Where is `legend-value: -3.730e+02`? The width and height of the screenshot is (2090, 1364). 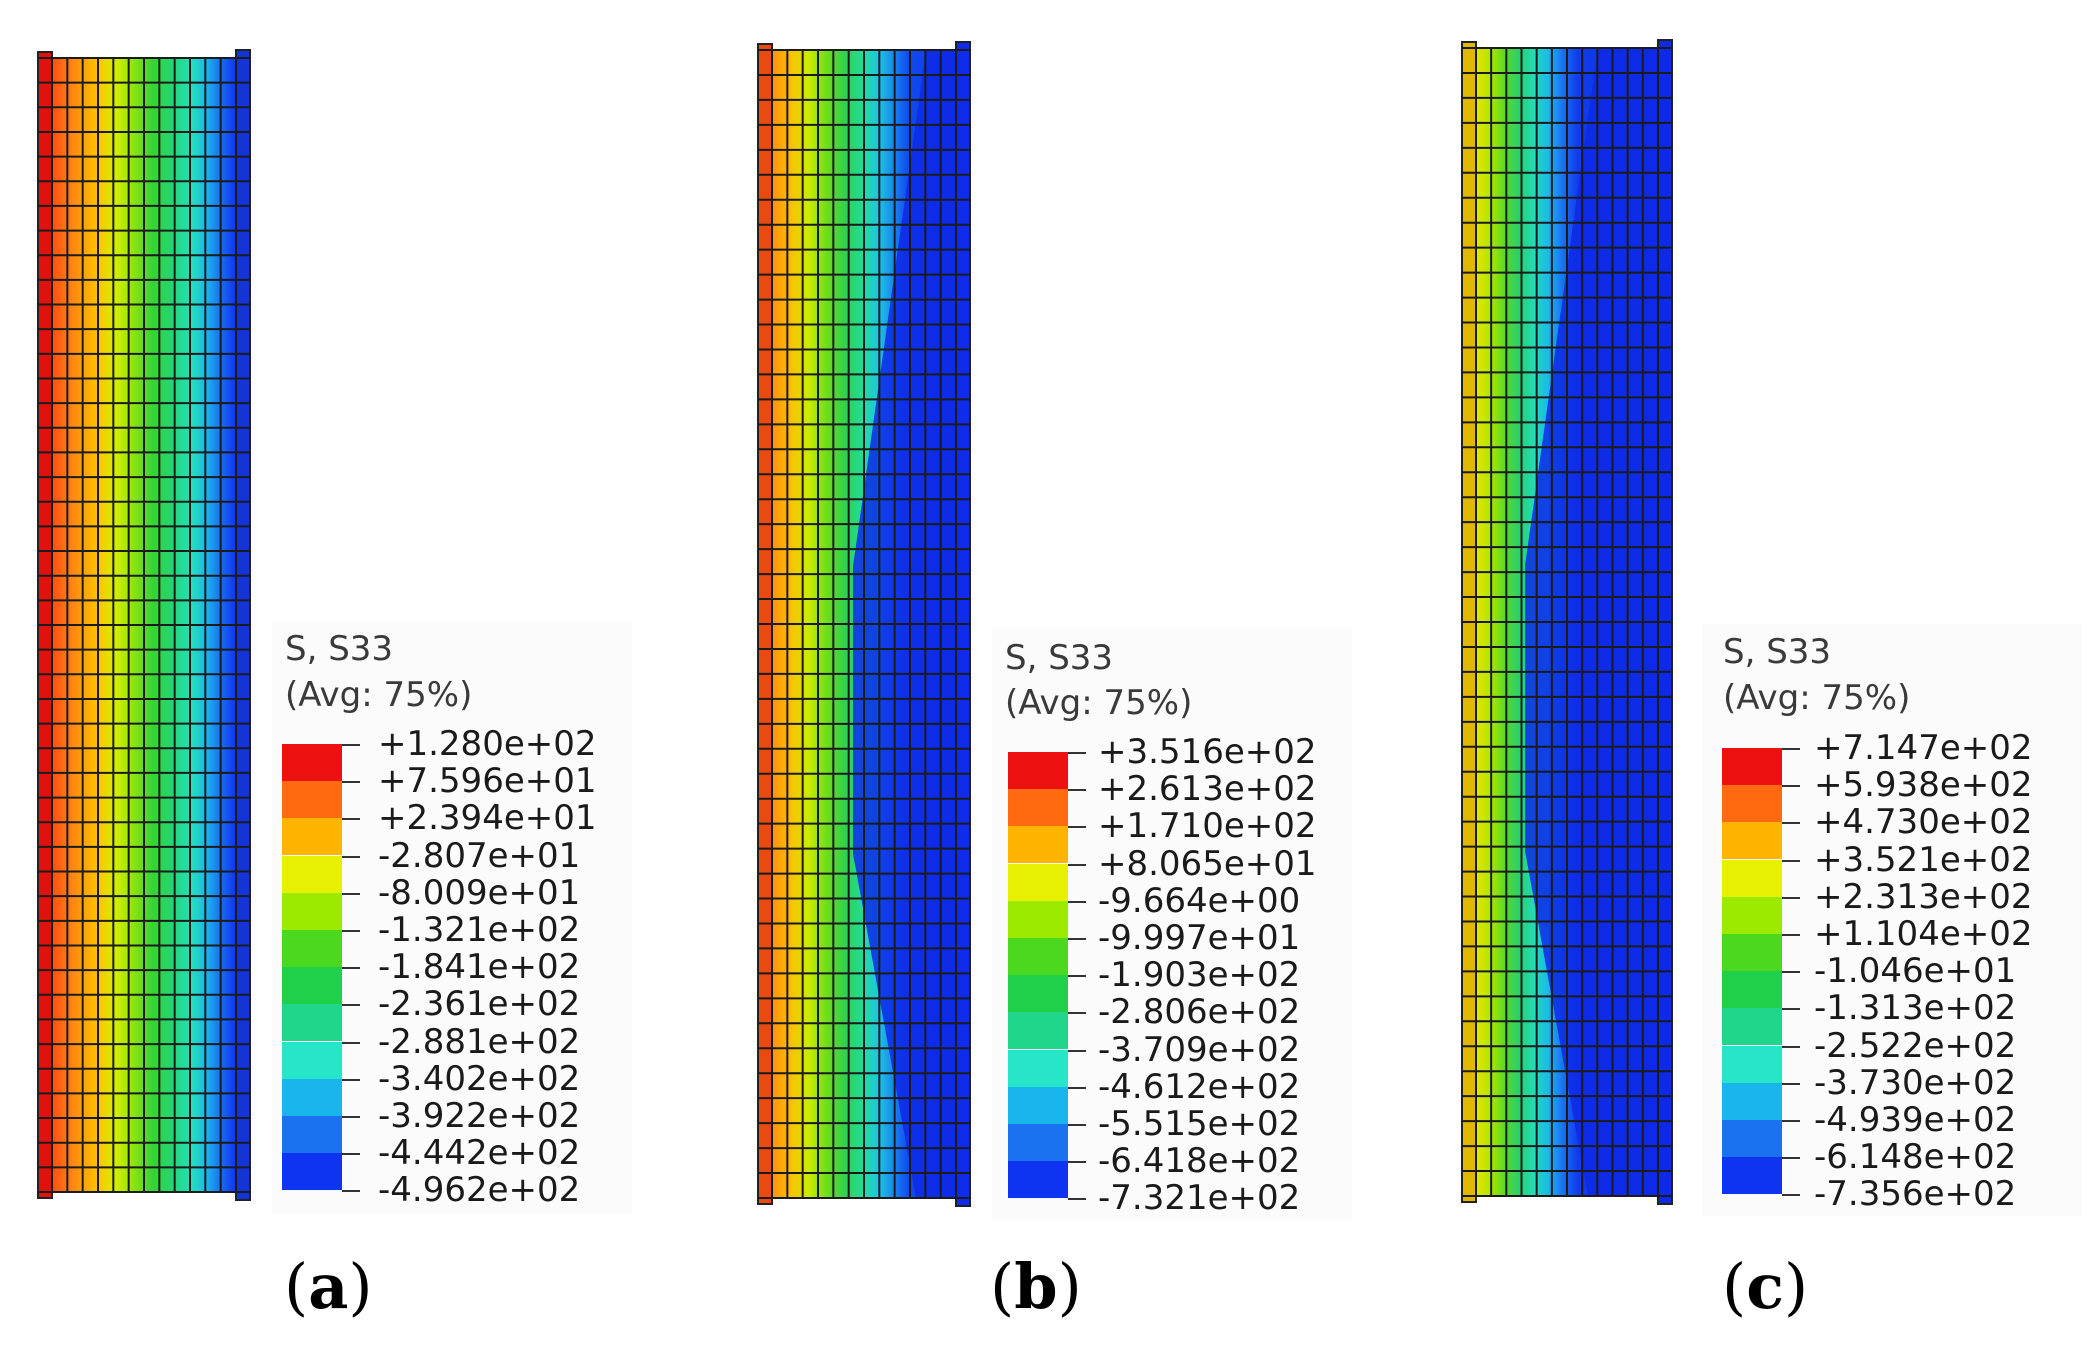 legend-value: -3.730e+02 is located at coordinates (1915, 1082).